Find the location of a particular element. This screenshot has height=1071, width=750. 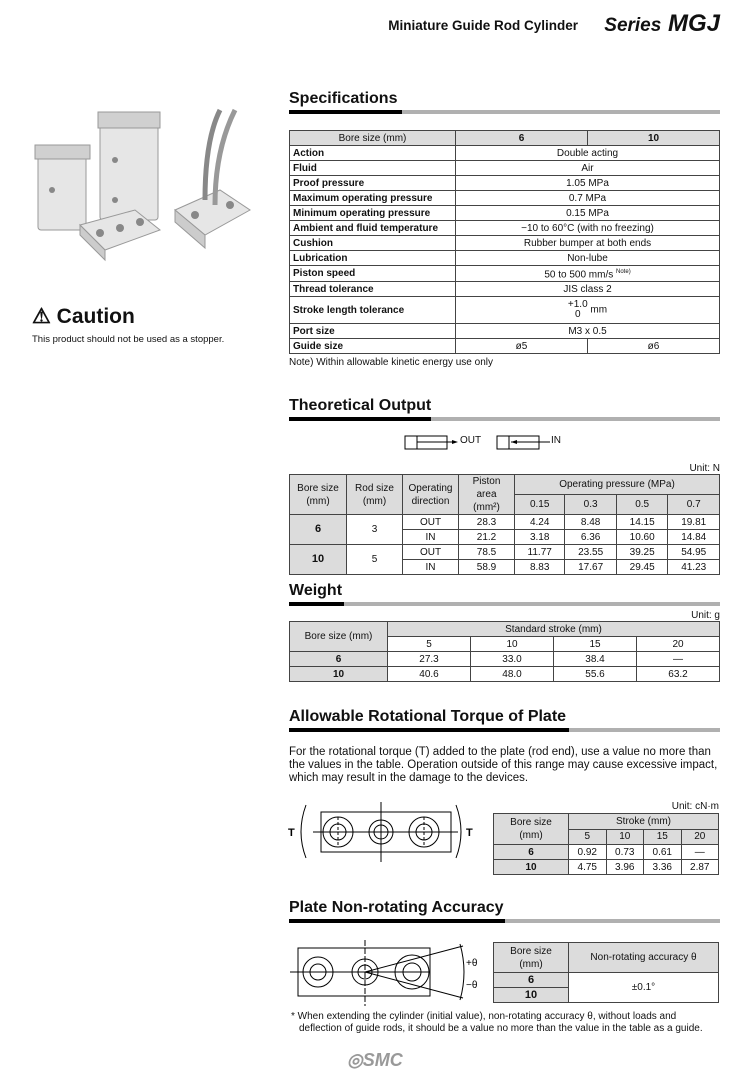

table-cell: Ambient and fluid temperature is located at coordinates (372, 228).